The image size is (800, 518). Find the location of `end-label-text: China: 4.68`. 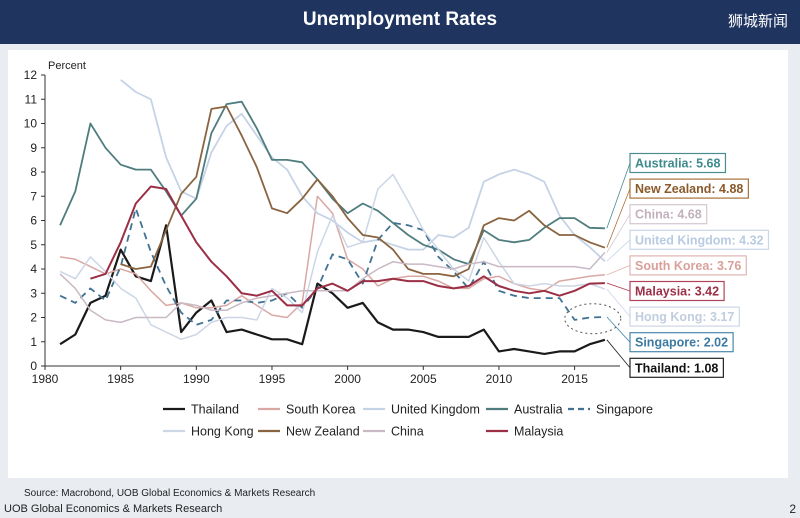

end-label-text: China: 4.68 is located at coordinates (668, 215).